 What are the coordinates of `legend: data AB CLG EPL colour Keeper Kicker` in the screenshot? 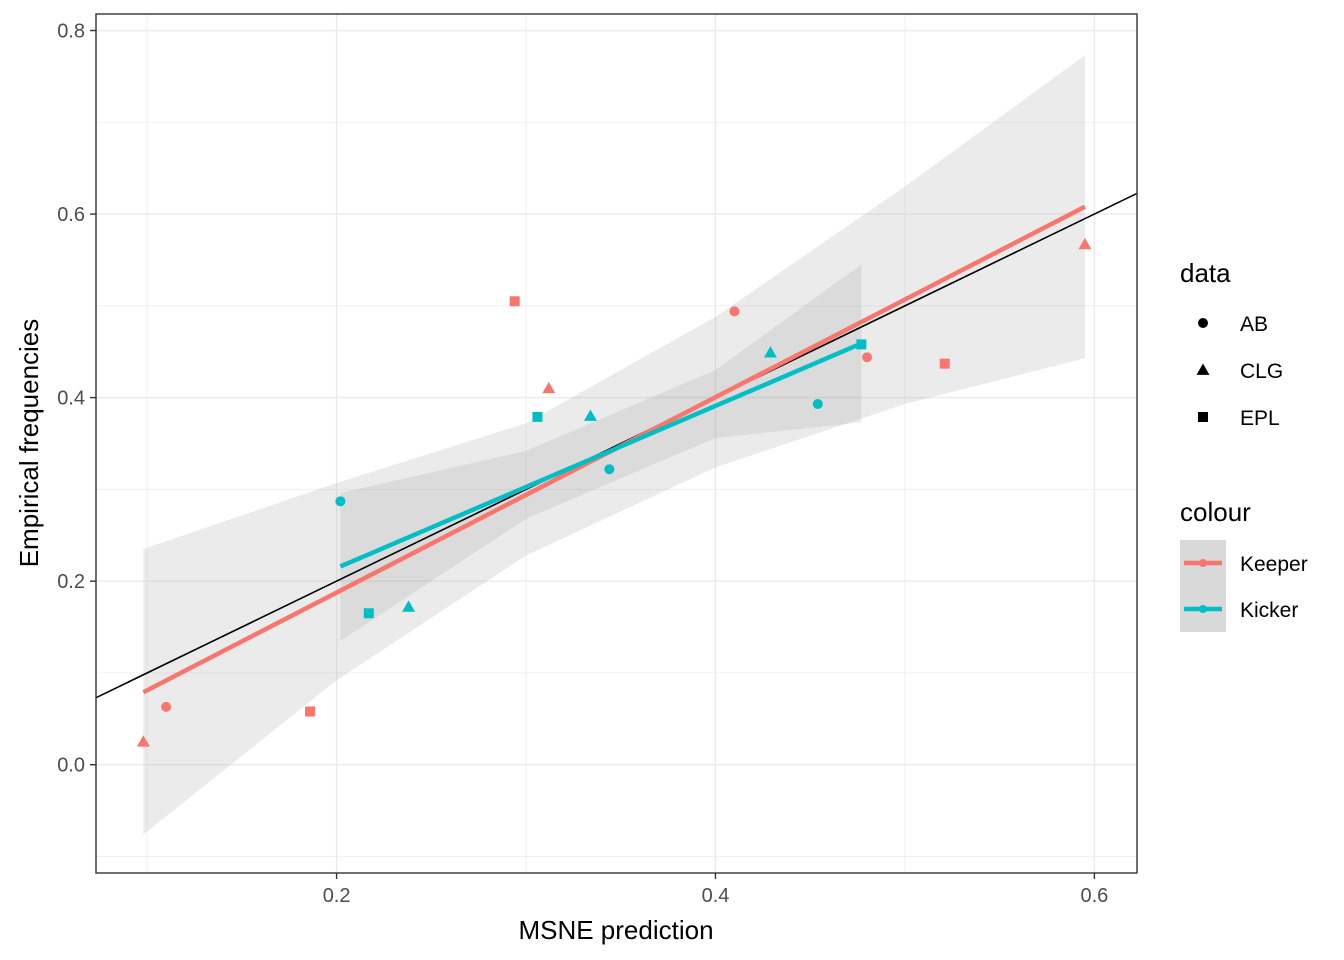 It's located at (1244, 445).